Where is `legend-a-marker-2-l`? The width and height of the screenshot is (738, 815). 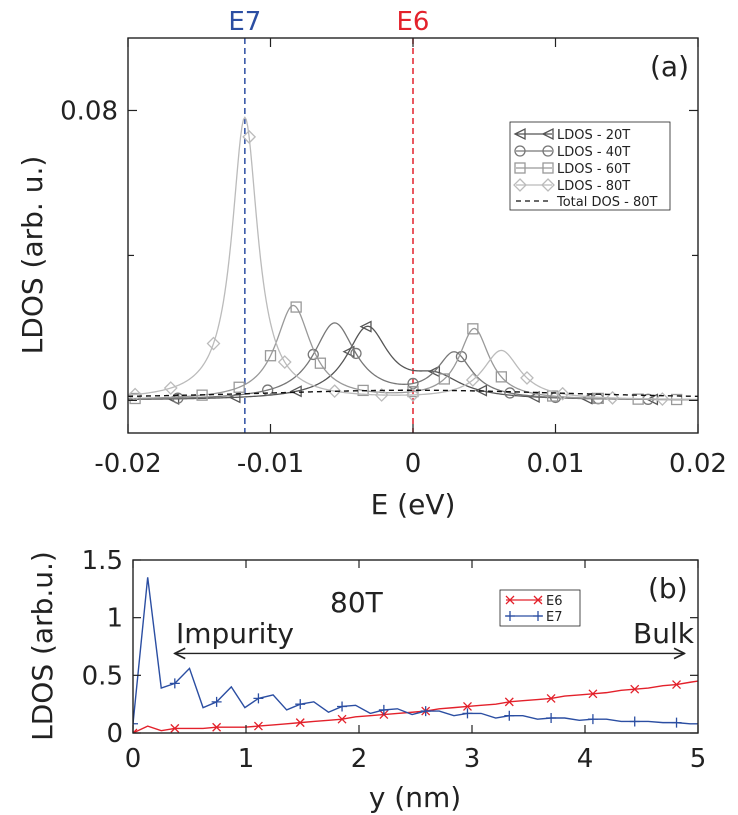
legend-a-marker-2-l is located at coordinates (520, 168).